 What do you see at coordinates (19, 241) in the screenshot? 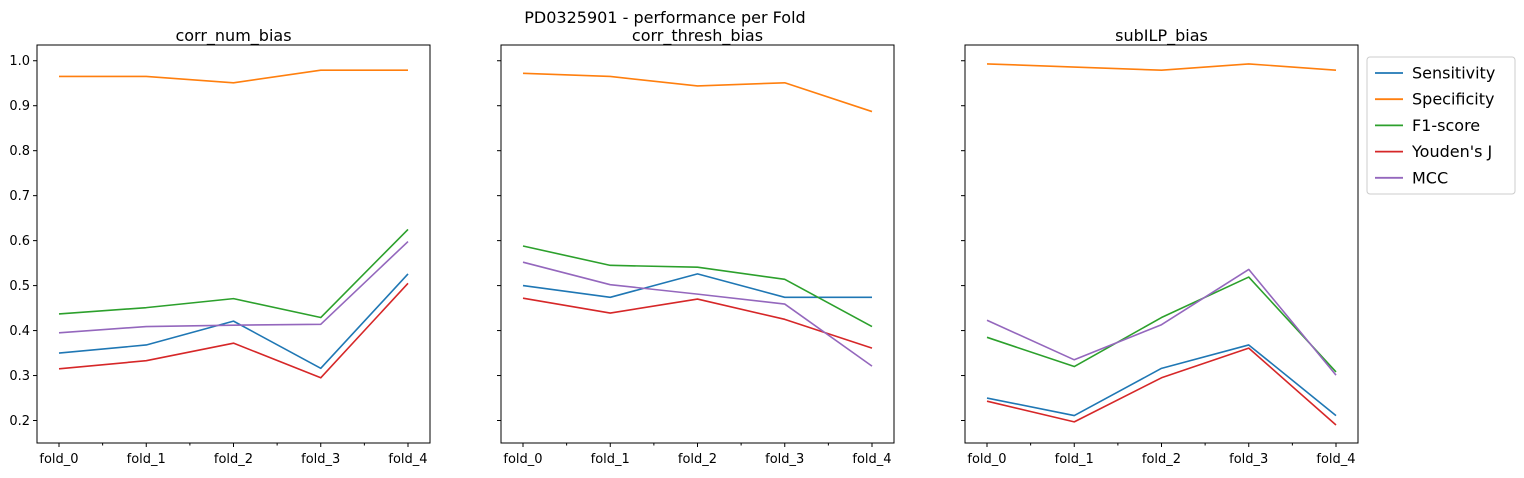
I see `y-tick-label: 0.6` at bounding box center [19, 241].